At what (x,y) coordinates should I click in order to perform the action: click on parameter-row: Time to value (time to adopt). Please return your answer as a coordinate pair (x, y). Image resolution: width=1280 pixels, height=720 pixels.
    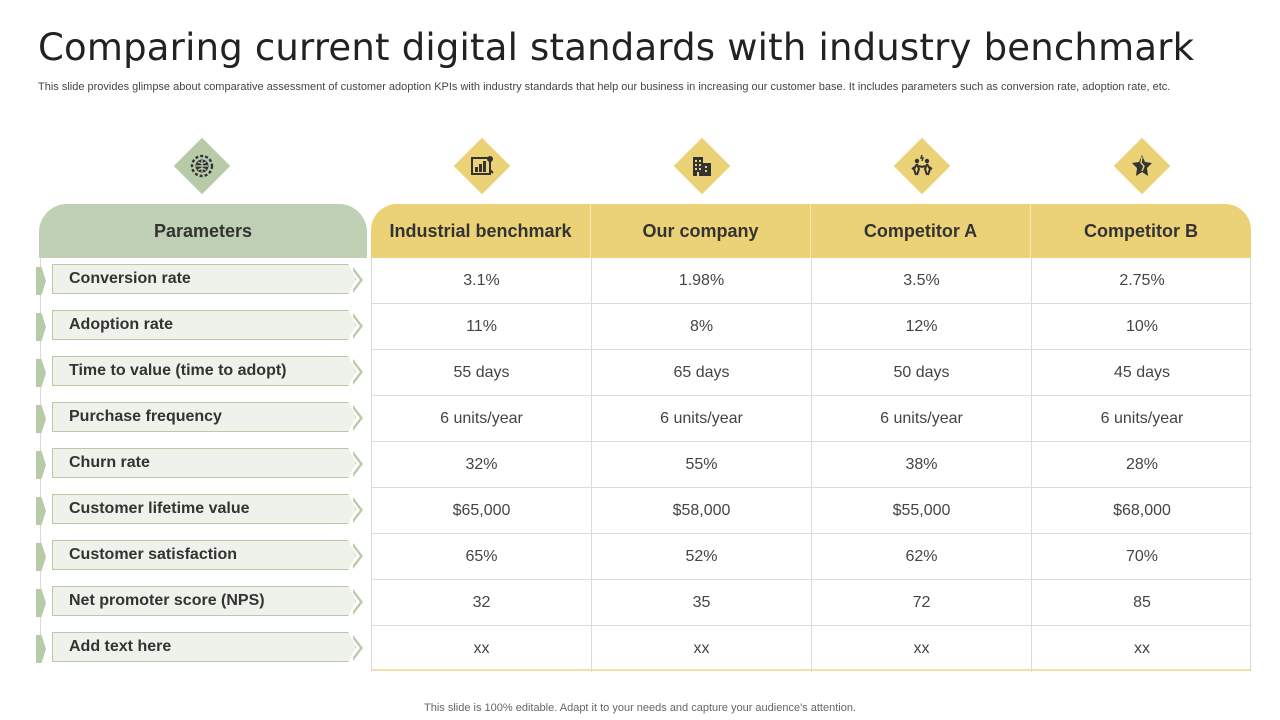
    Looking at the image, I should click on (201, 373).